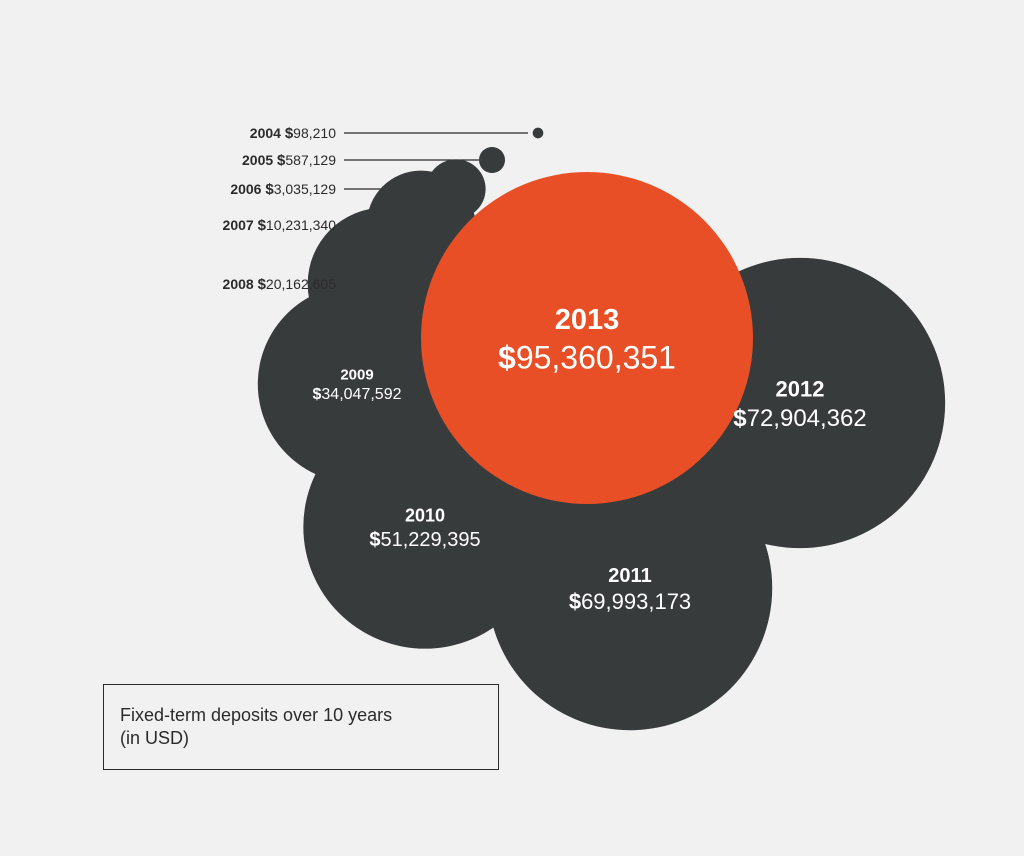 This screenshot has height=856, width=1024. Describe the element at coordinates (425, 515) in the screenshot. I see `bubble-year-2010: 2010` at that location.